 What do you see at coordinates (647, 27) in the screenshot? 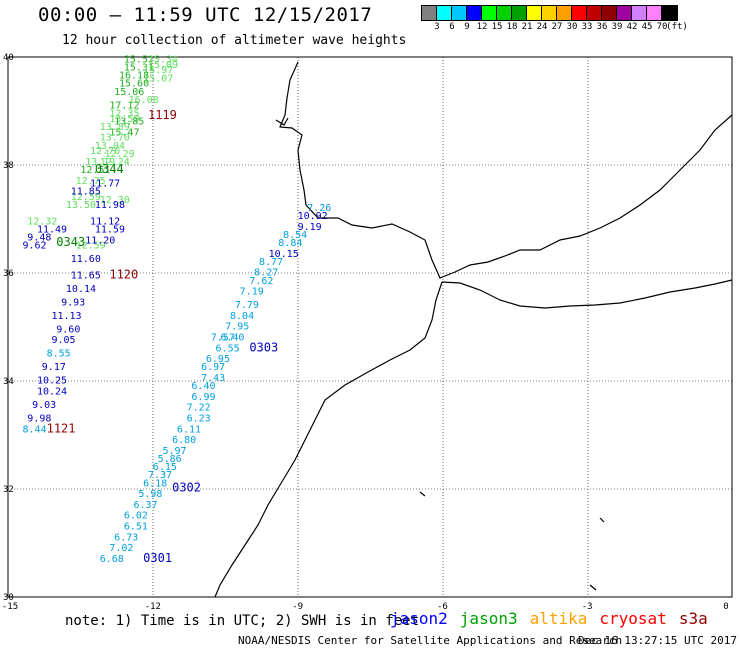
I see `color-scale-label: 45` at bounding box center [647, 27].